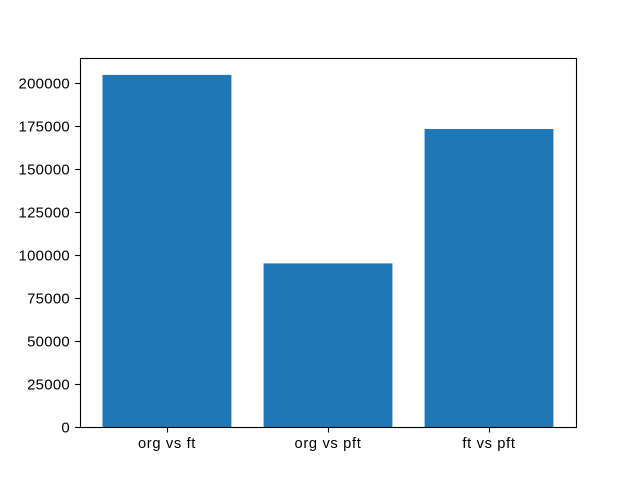 The width and height of the screenshot is (640, 480). Describe the element at coordinates (45, 127) in the screenshot. I see `svg-text: 175000` at that location.